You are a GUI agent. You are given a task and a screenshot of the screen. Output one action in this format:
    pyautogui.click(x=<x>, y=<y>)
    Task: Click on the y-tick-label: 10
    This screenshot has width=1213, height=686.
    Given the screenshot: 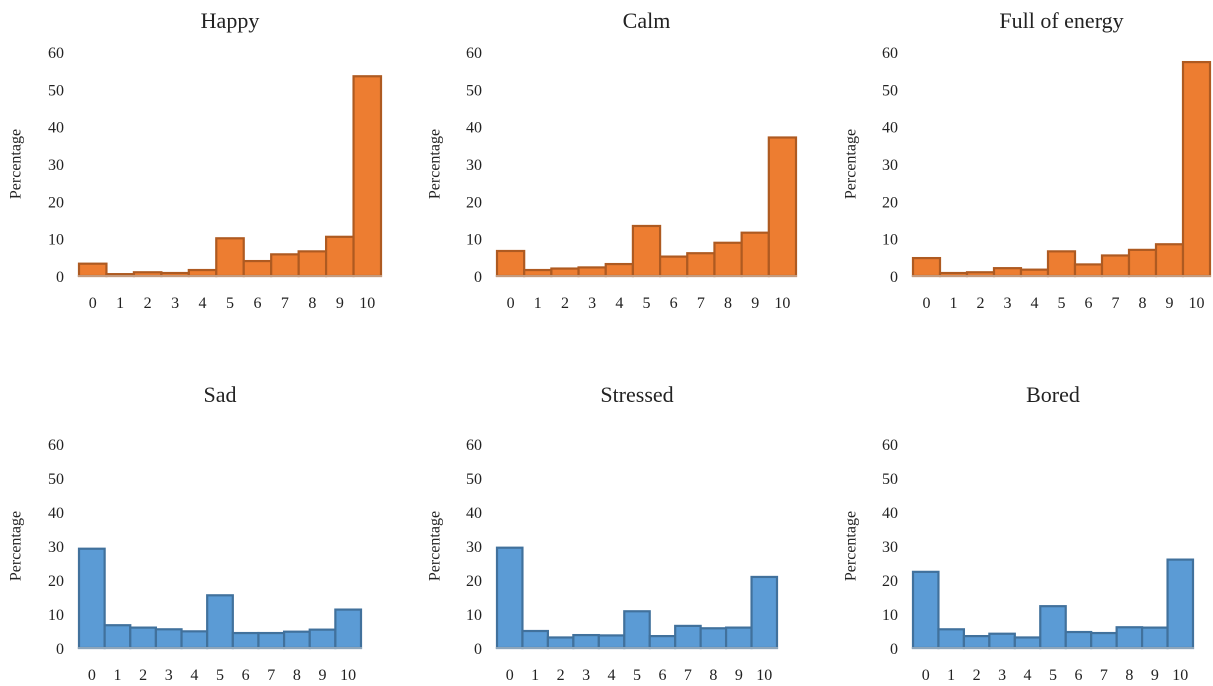 What is the action you would take?
    pyautogui.click(x=56, y=240)
    